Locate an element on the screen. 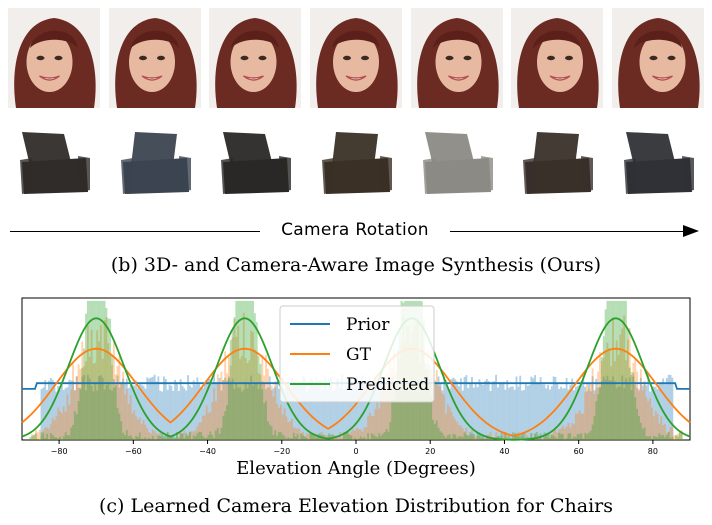  x-tick-label: −60 is located at coordinates (133, 451).